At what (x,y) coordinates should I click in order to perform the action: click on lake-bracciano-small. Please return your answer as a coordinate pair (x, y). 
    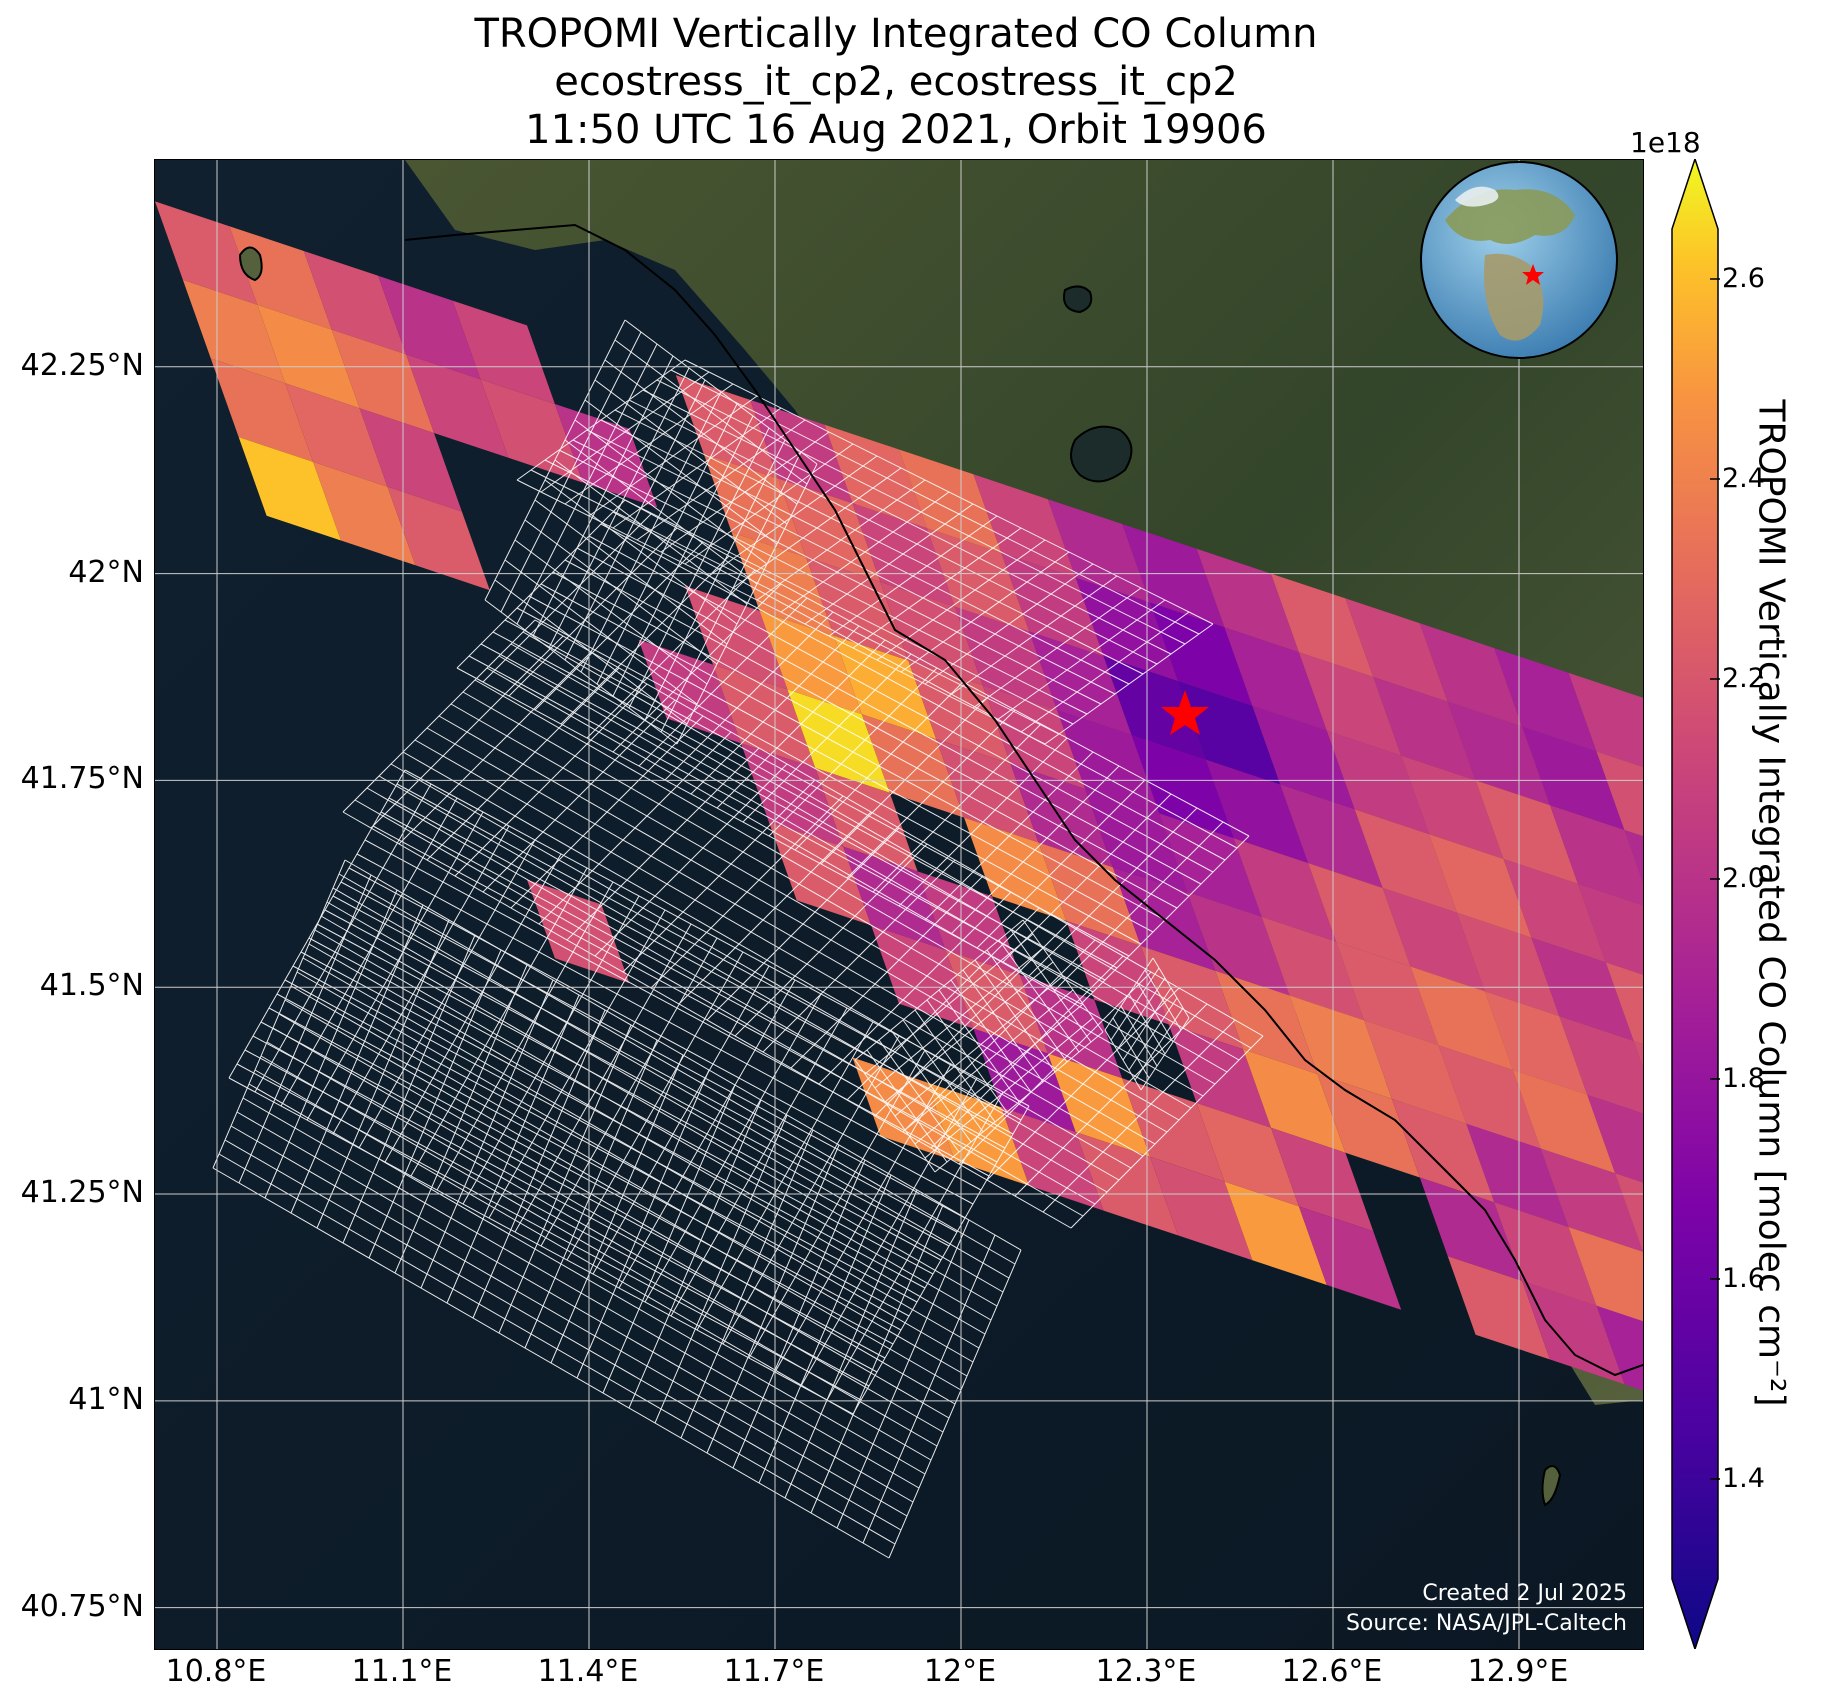
    Looking at the image, I should click on (1078, 299).